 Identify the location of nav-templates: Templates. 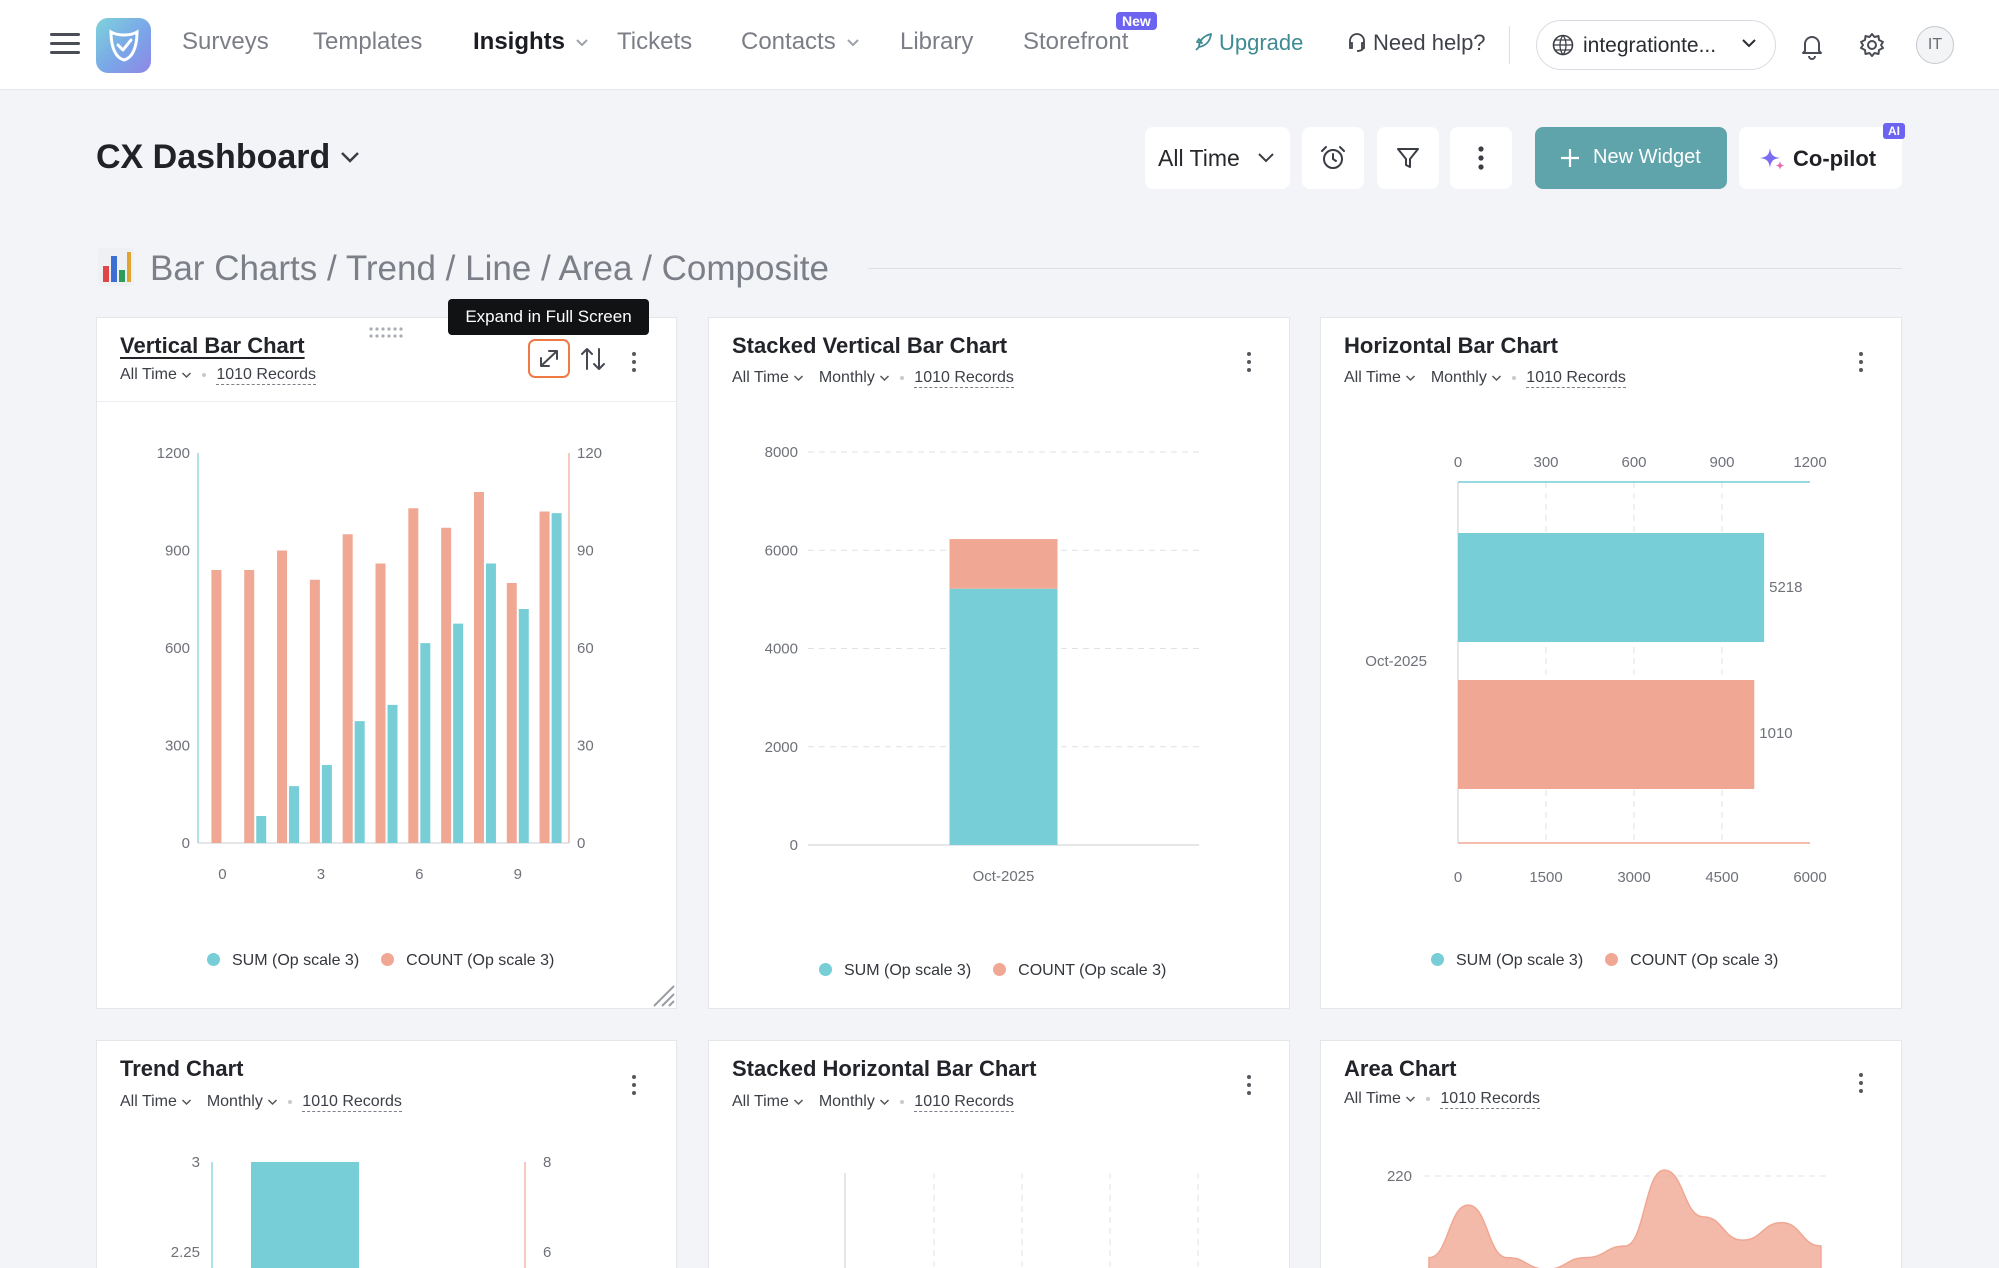
(368, 41).